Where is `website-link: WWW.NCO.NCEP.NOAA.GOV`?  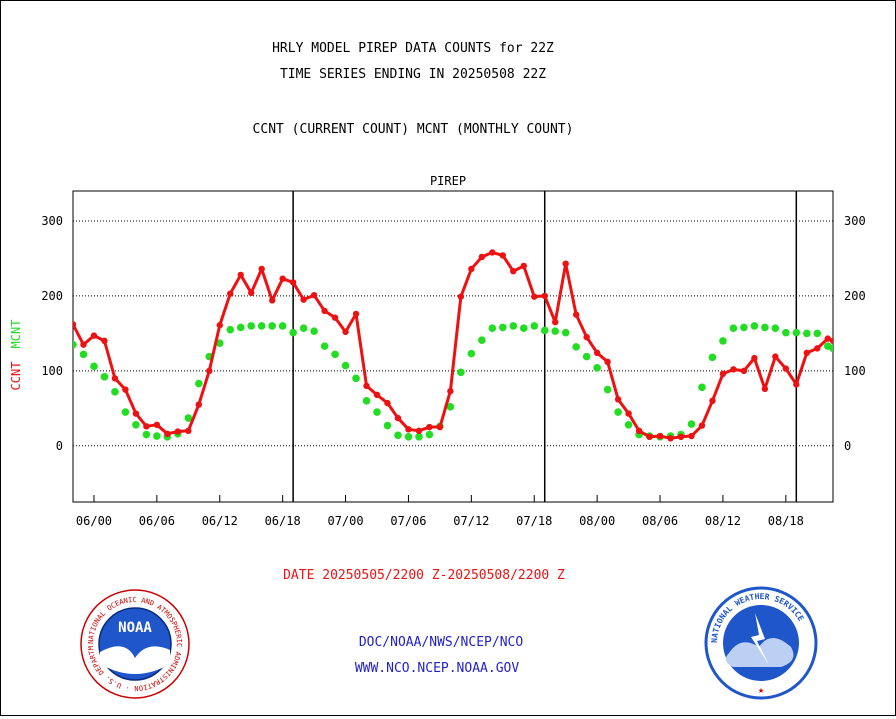
website-link: WWW.NCO.NCEP.NOAA.GOV is located at coordinates (437, 668).